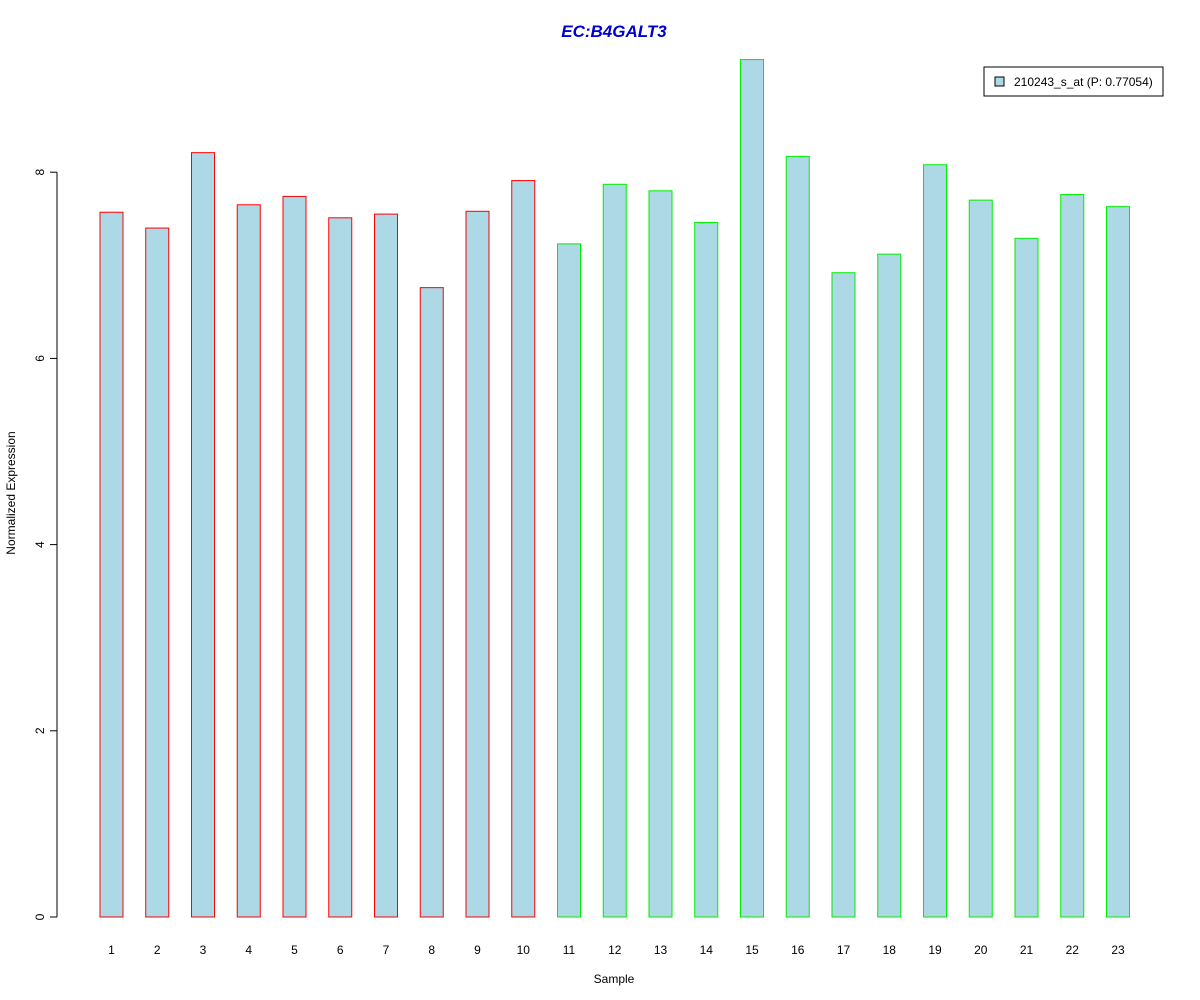  I want to click on legend-label: 210243_s_at (P: 0.77054), so click(1083, 82).